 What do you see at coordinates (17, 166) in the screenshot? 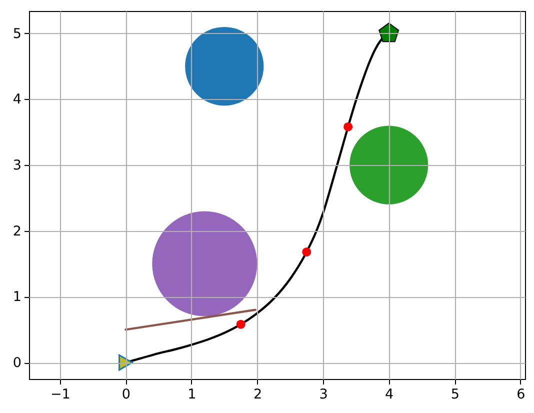
I see `y-tick-label: 3` at bounding box center [17, 166].